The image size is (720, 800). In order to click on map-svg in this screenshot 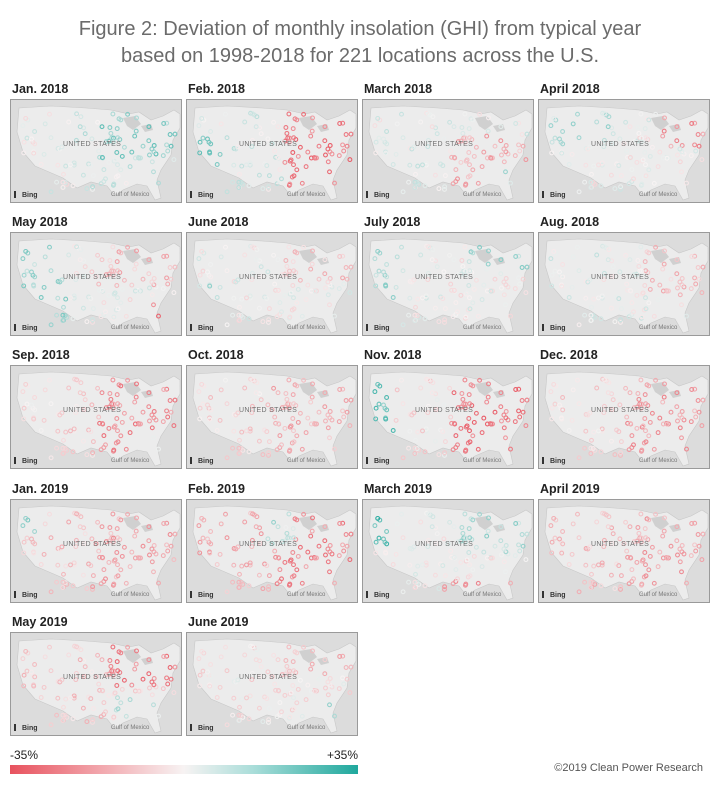, I will do `click(96, 417)`.